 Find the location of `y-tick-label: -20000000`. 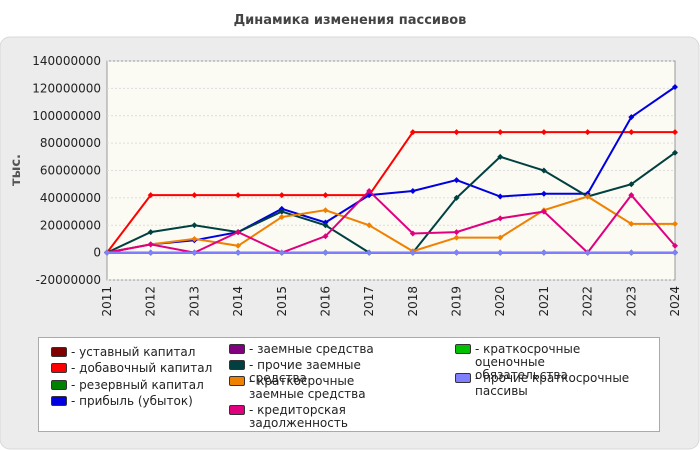

y-tick-label: -20000000 is located at coordinates (68, 280).